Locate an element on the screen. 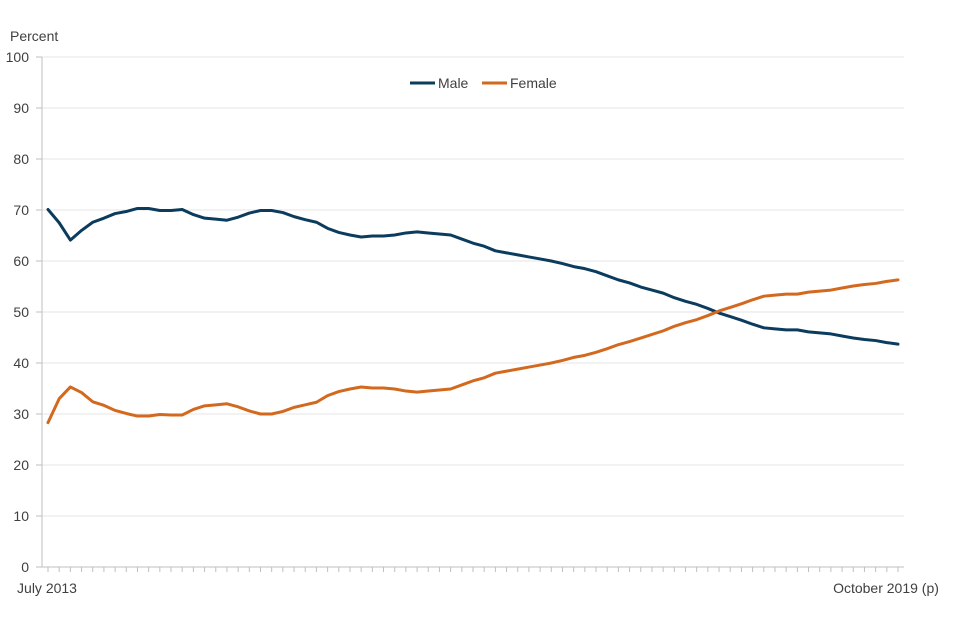 The width and height of the screenshot is (960, 640). y-tick-label: 60 is located at coordinates (21, 261).